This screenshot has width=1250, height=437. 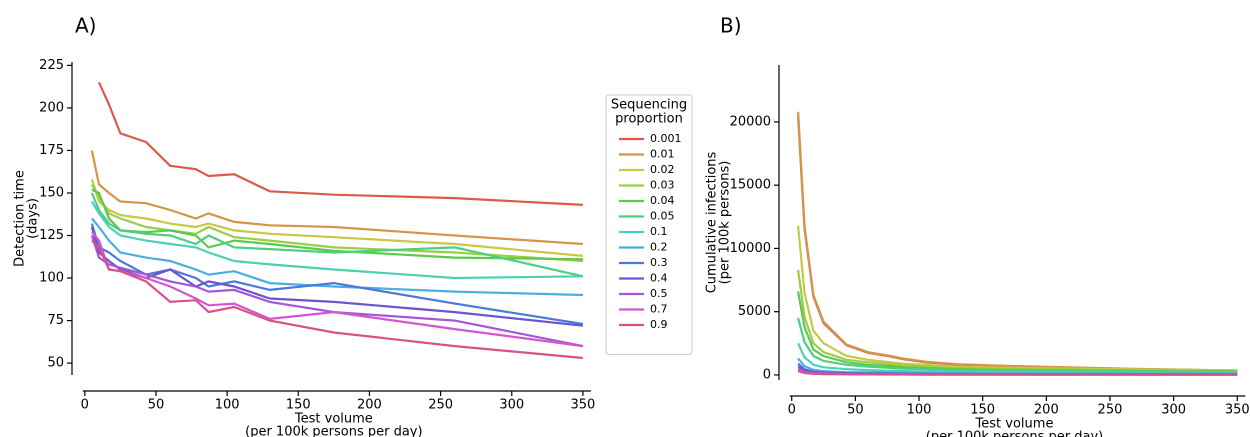 What do you see at coordinates (767, 374) in the screenshot?
I see `y-tick-label: 0` at bounding box center [767, 374].